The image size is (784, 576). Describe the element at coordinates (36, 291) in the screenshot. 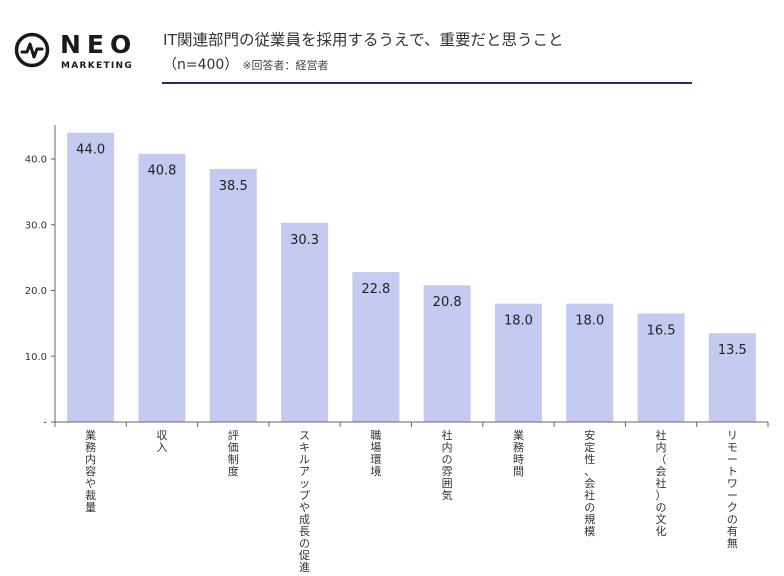

I see `y-tick-label: 20.0` at that location.